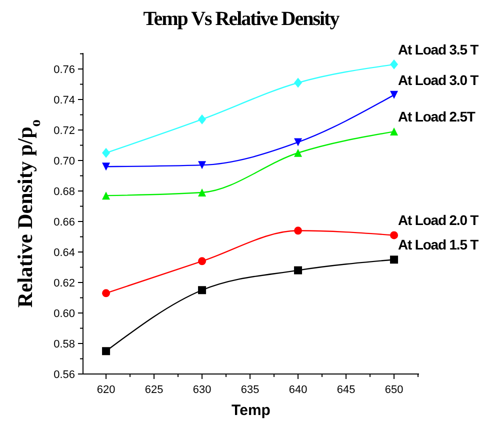 The height and width of the screenshot is (423, 504). I want to click on x-tick-label: 630, so click(202, 390).